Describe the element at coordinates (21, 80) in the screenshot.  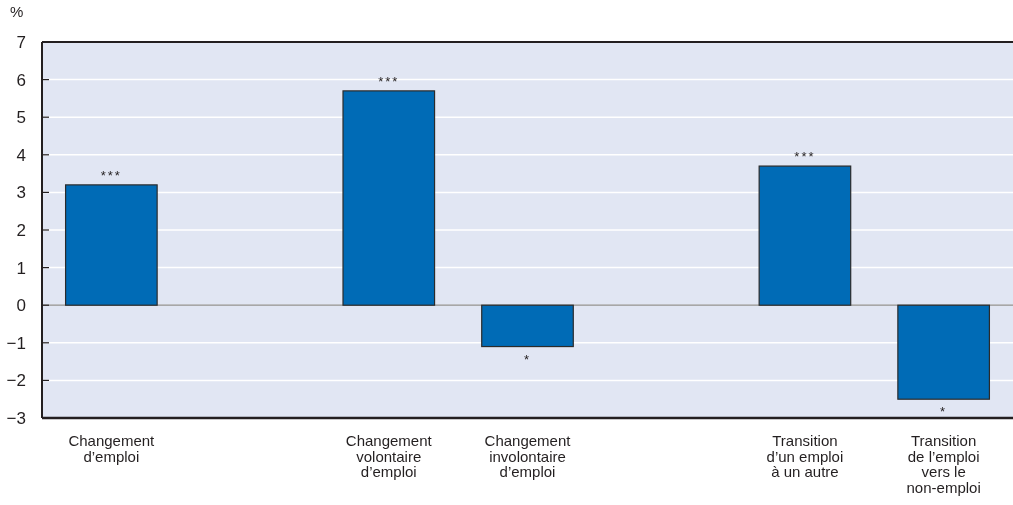
I see `y-tick-label: 6` at that location.